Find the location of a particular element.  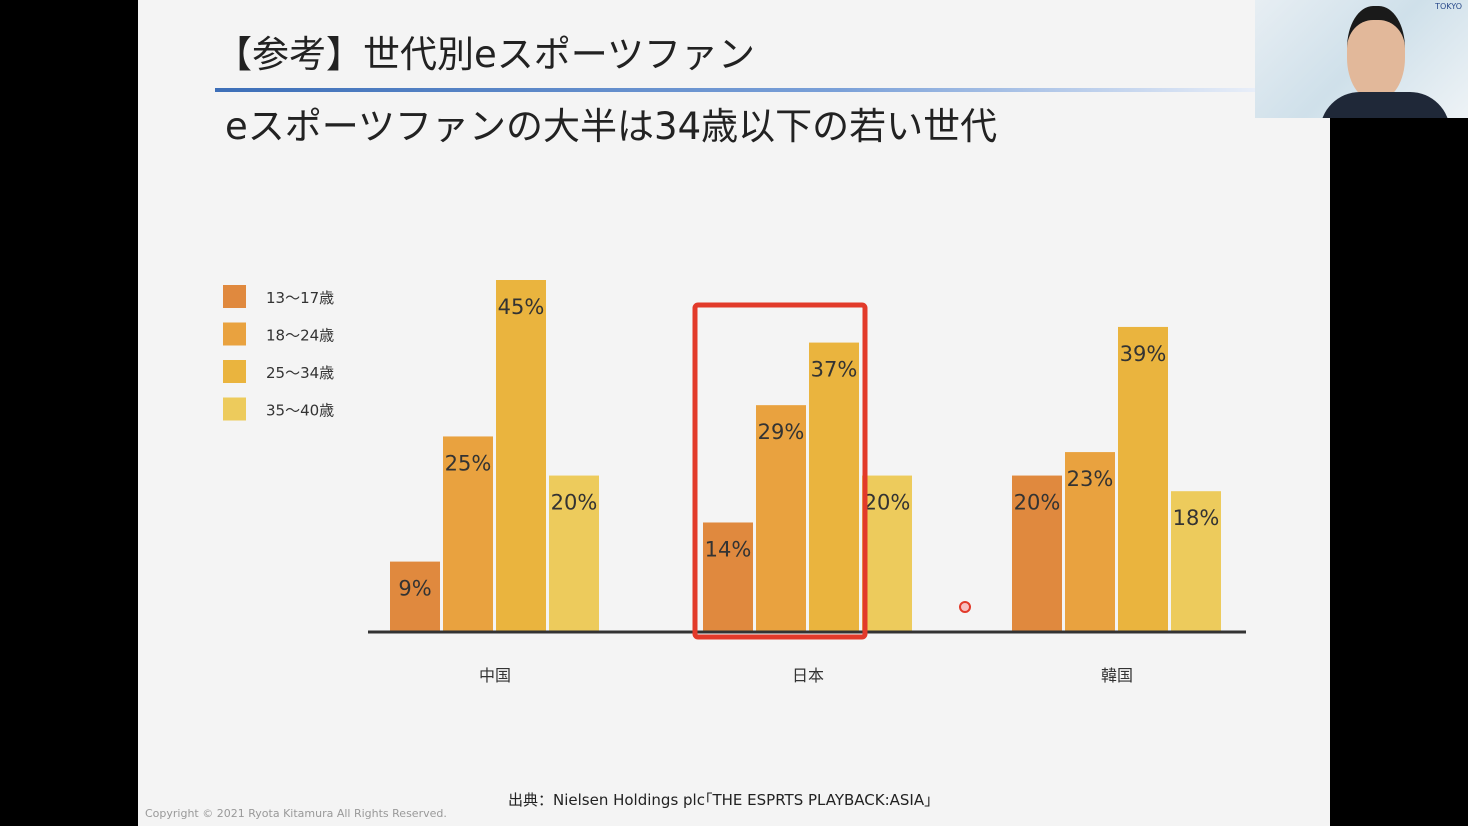

slide-subtitle: eスポーツファンの大半は34歳以下の若い世代 is located at coordinates (611, 126).